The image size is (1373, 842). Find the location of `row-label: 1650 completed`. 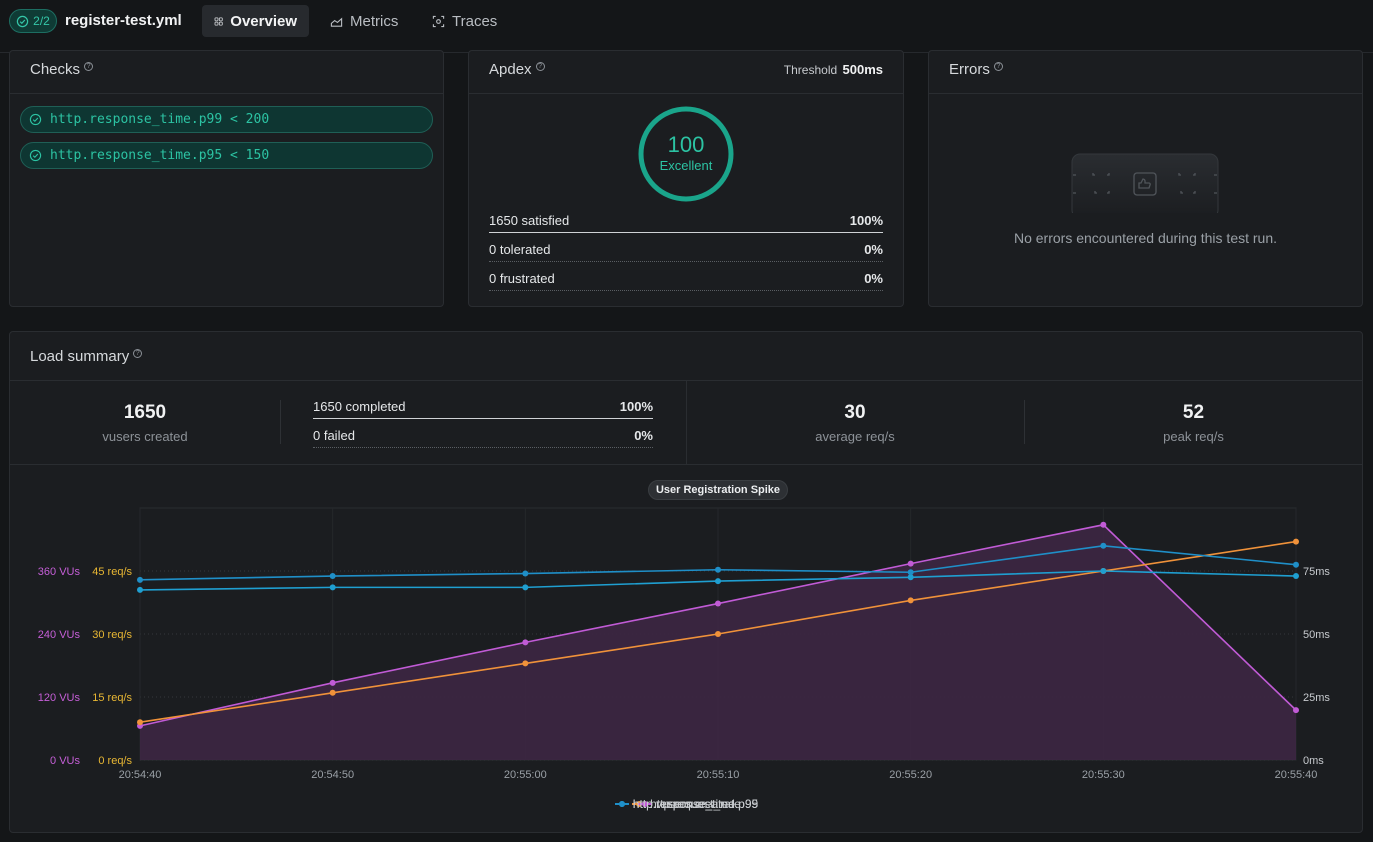

row-label: 1650 completed is located at coordinates (359, 406).